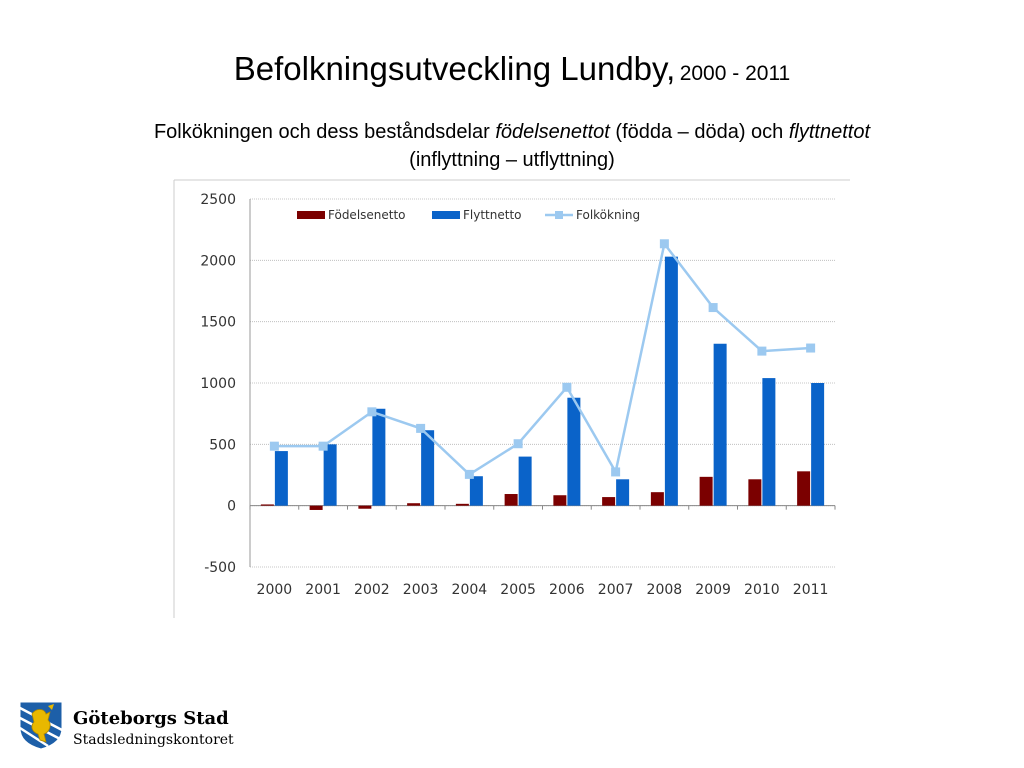 Image resolution: width=1024 pixels, height=768 pixels. I want to click on x-tick-label: 2004, so click(470, 590).